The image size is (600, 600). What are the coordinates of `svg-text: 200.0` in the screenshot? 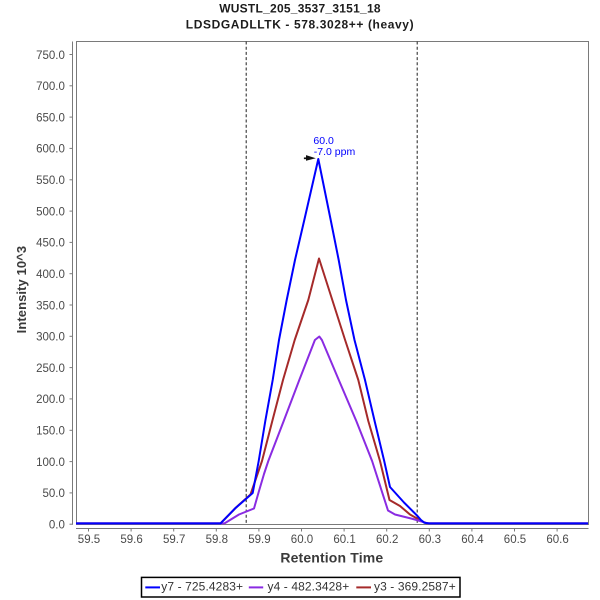 It's located at (50, 400).